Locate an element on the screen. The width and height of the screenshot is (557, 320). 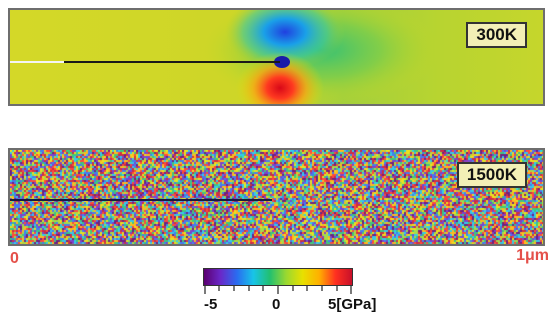
position-end-label: 1μm is located at coordinates (532, 255).